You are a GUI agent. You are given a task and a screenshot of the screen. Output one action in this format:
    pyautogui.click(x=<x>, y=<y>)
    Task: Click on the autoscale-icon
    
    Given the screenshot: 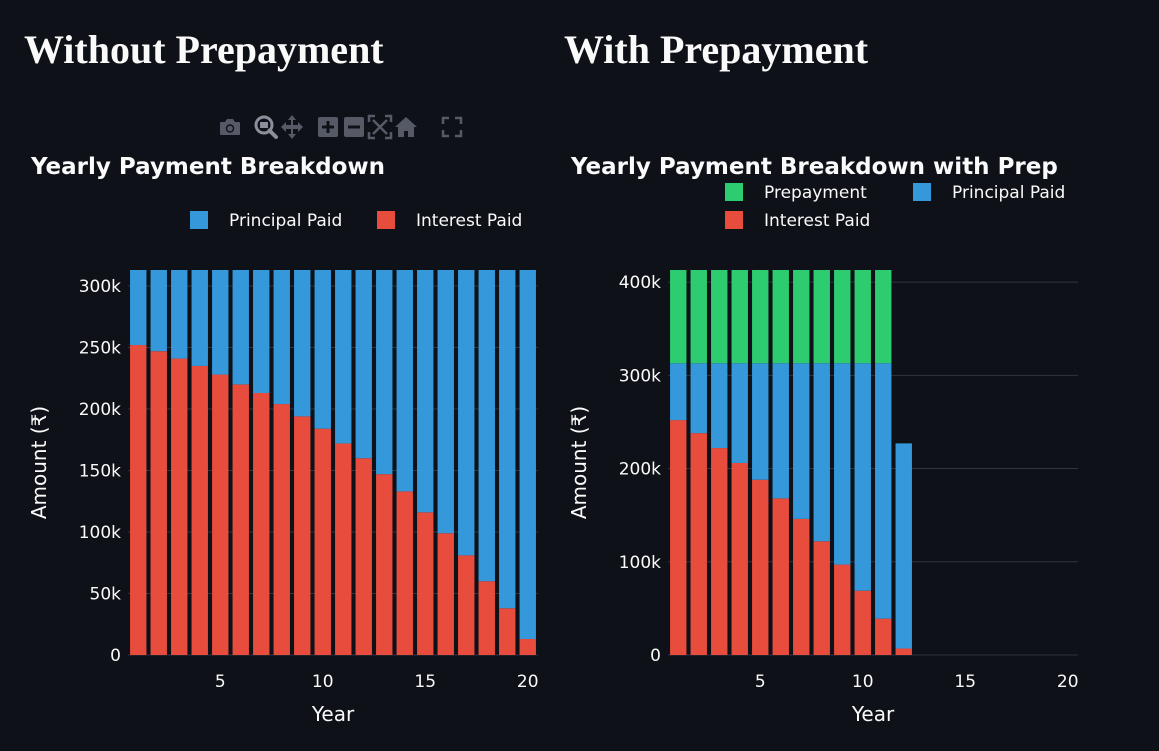 What is the action you would take?
    pyautogui.click(x=380, y=127)
    